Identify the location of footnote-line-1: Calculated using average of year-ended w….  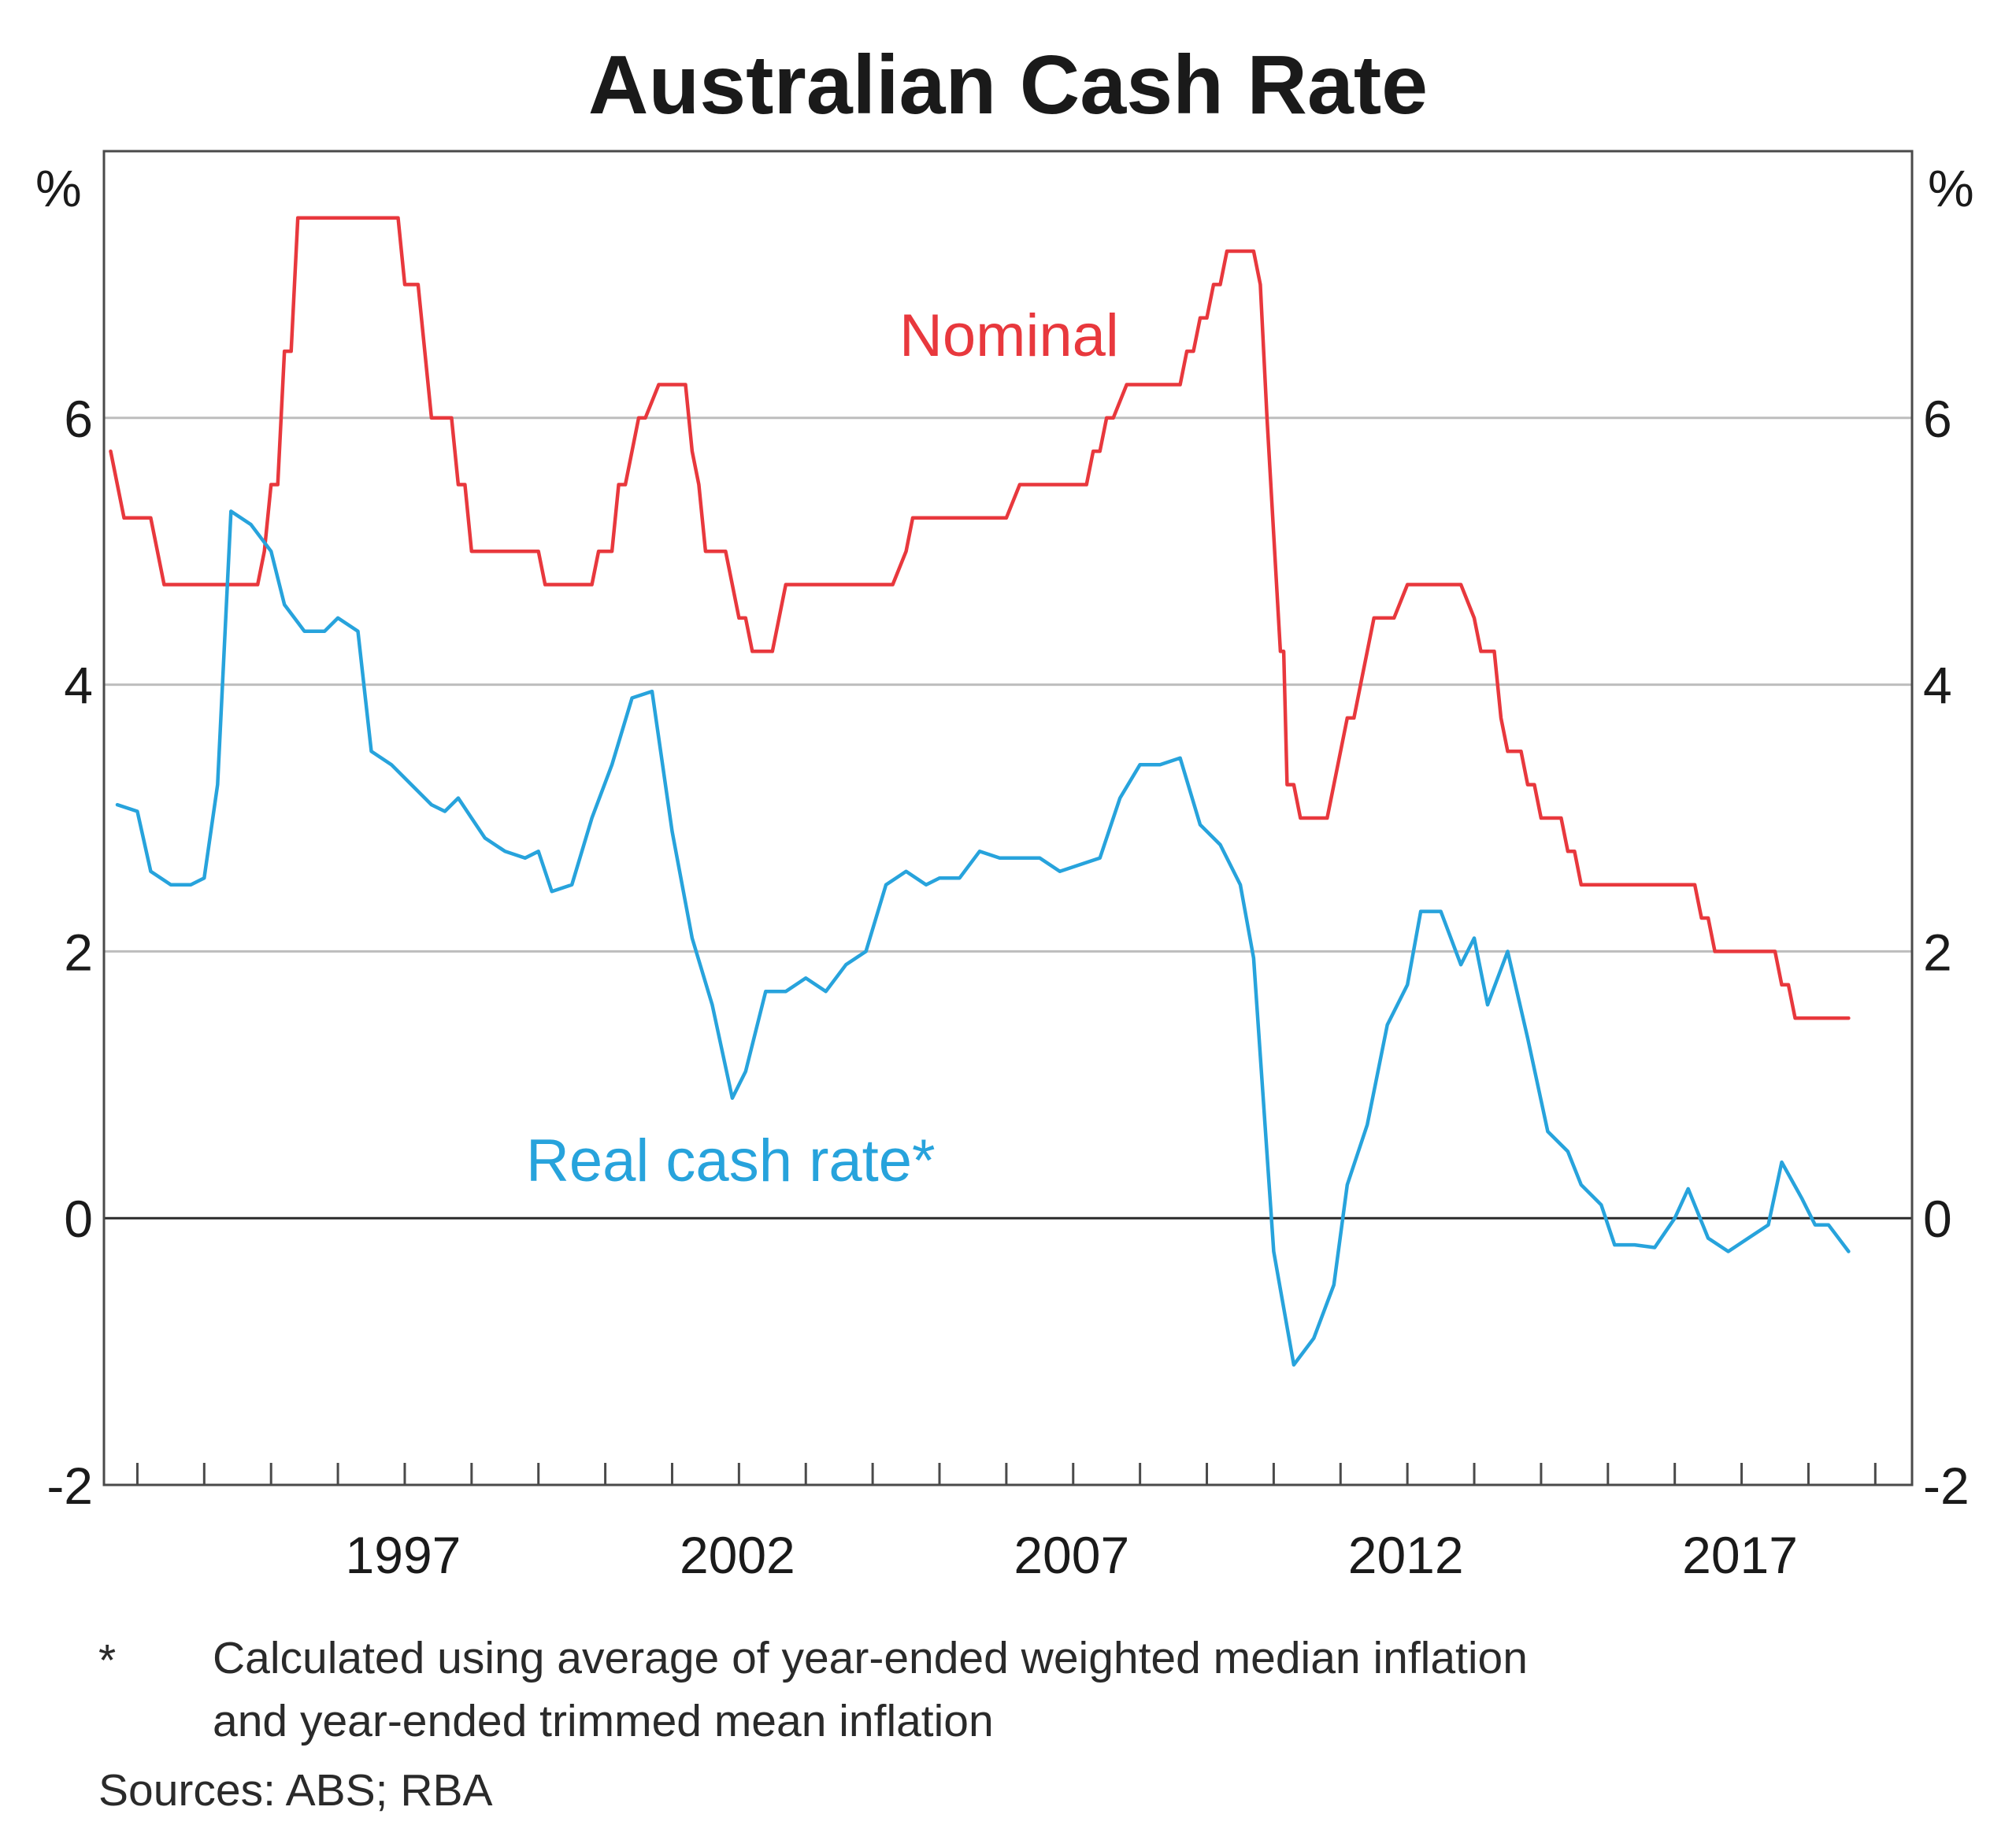
(870, 1658).